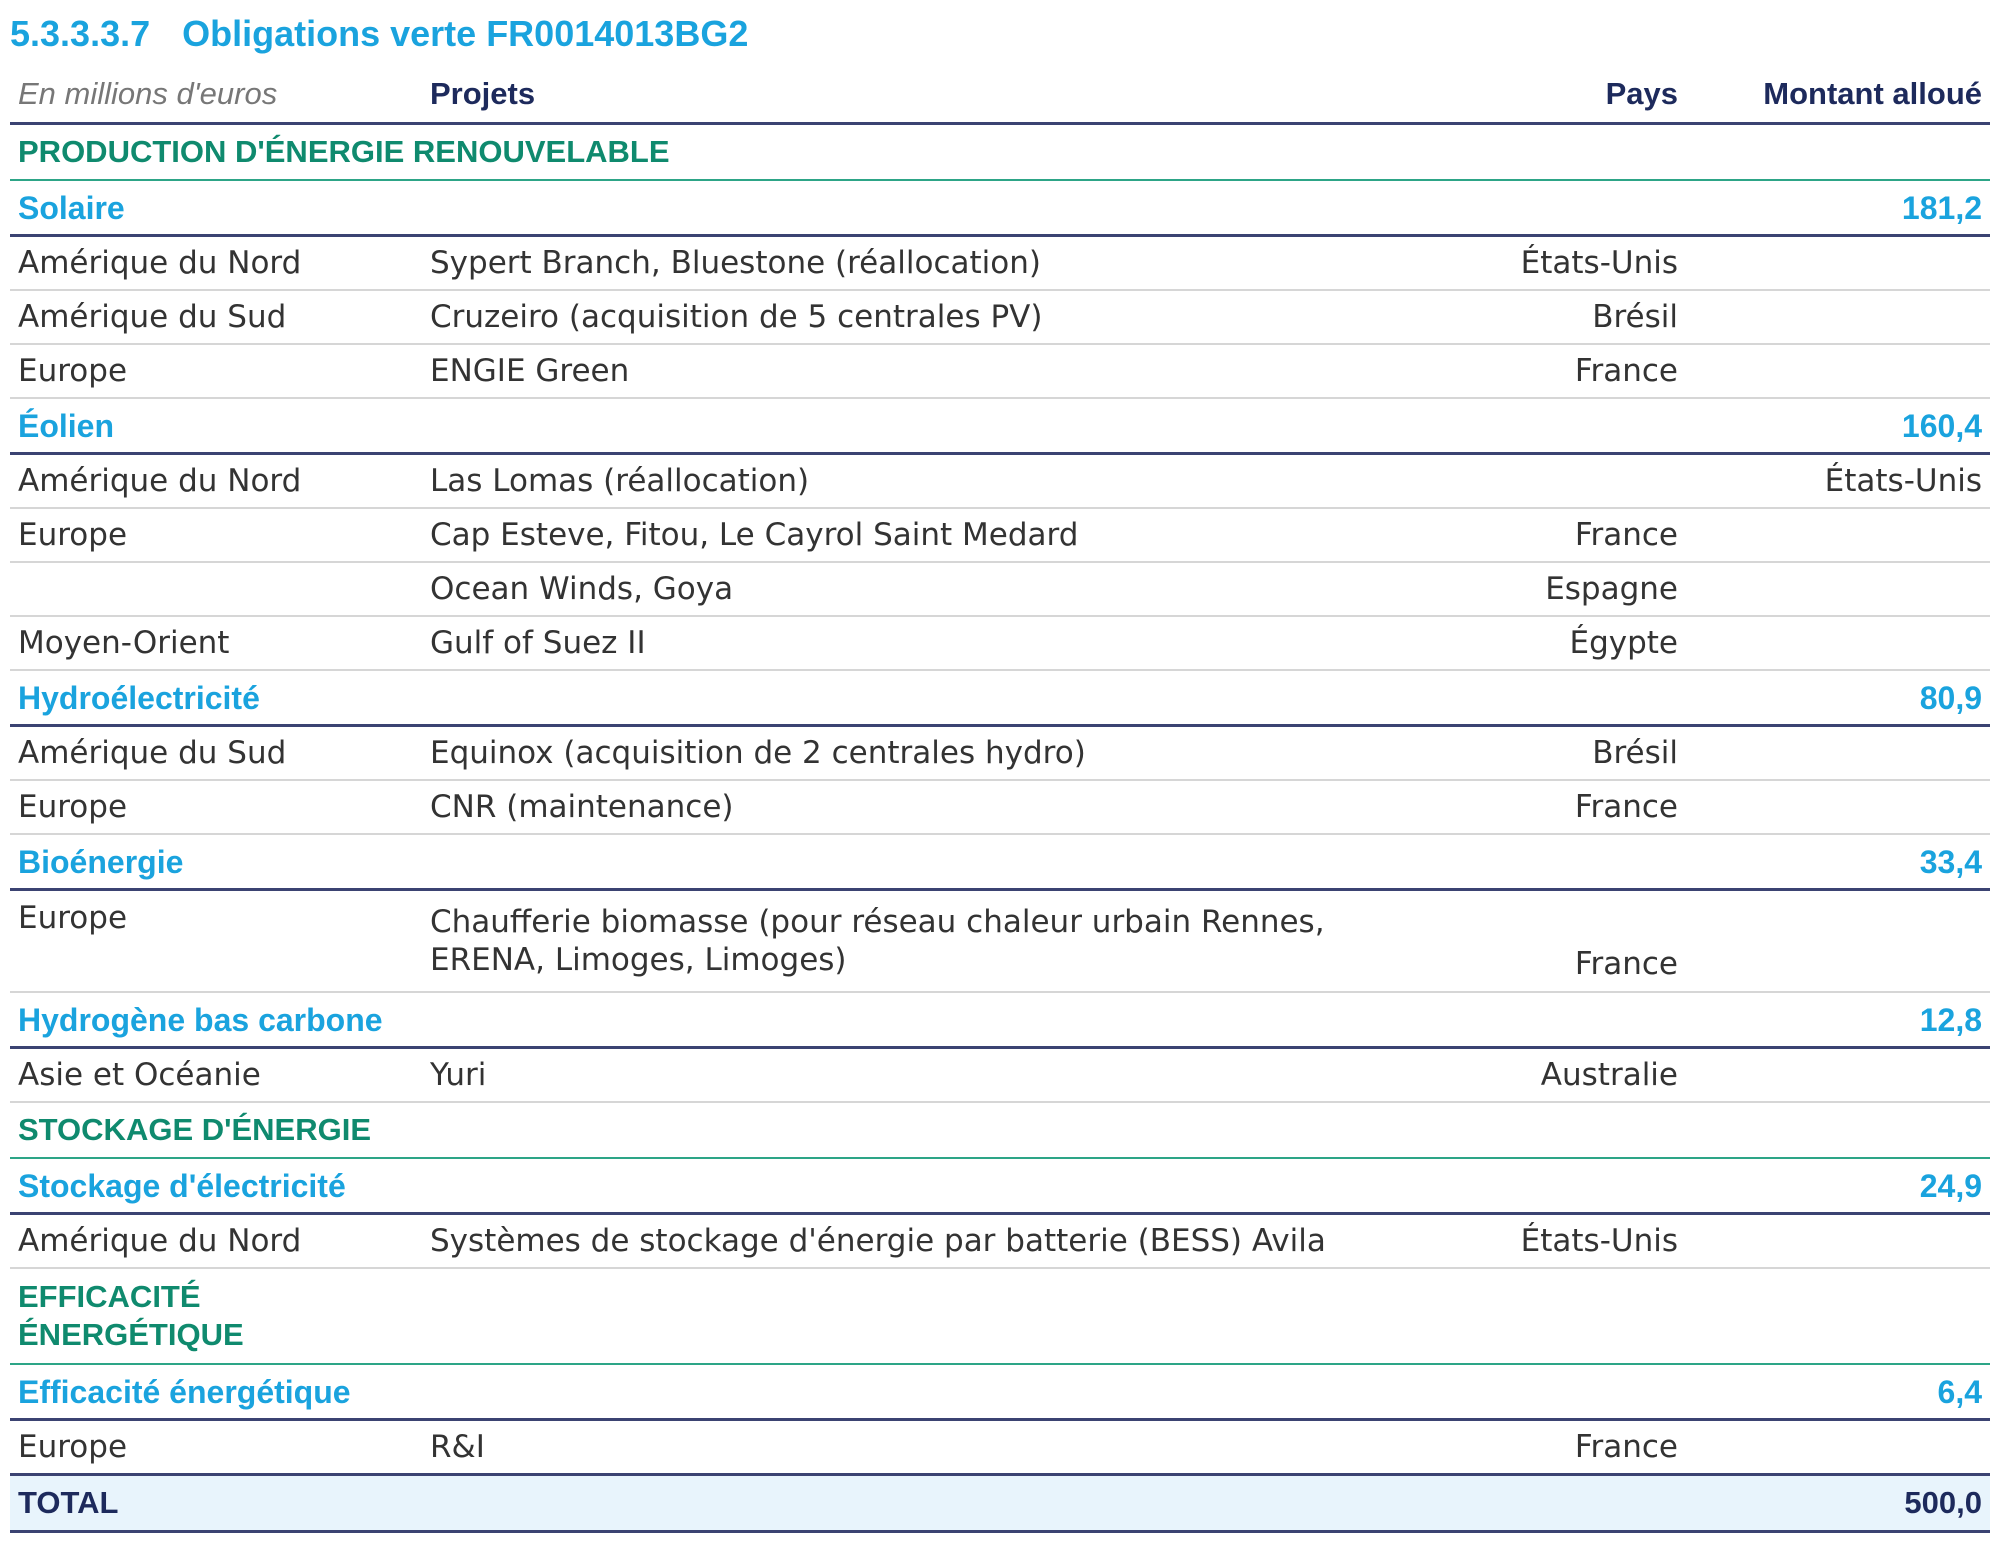  Describe the element at coordinates (848, 1186) in the screenshot. I see `category-label: Stockage d'électricité` at that location.